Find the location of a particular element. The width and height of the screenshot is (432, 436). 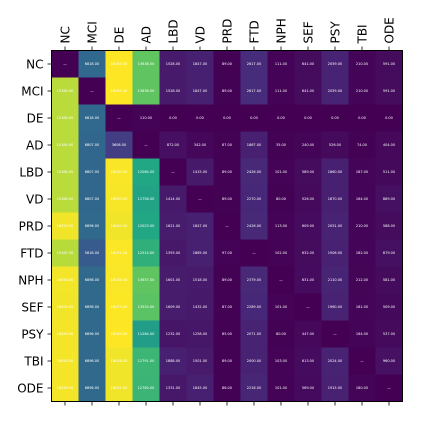

cell-value-label: 2000.00 is located at coordinates (254, 361).